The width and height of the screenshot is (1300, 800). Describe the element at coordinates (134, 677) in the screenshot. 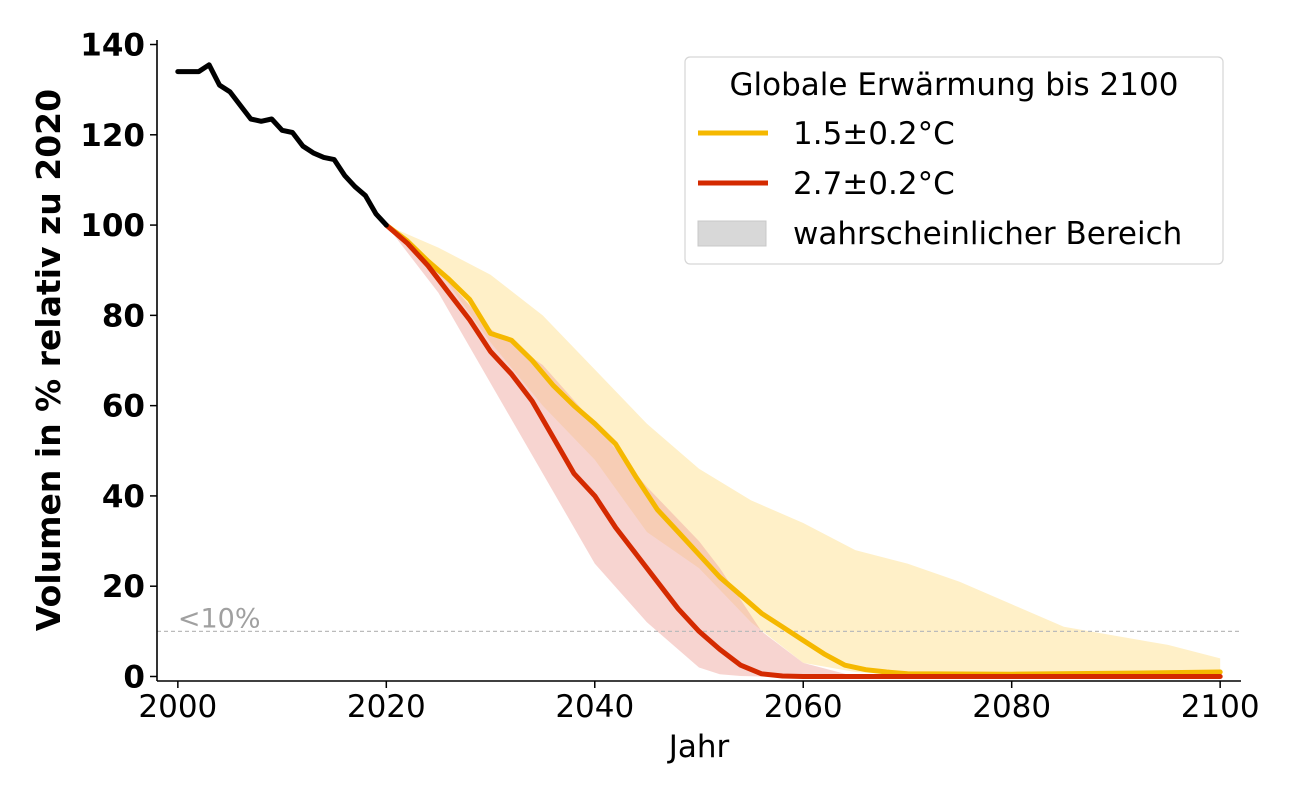

I see `y-tick-label: 0` at that location.